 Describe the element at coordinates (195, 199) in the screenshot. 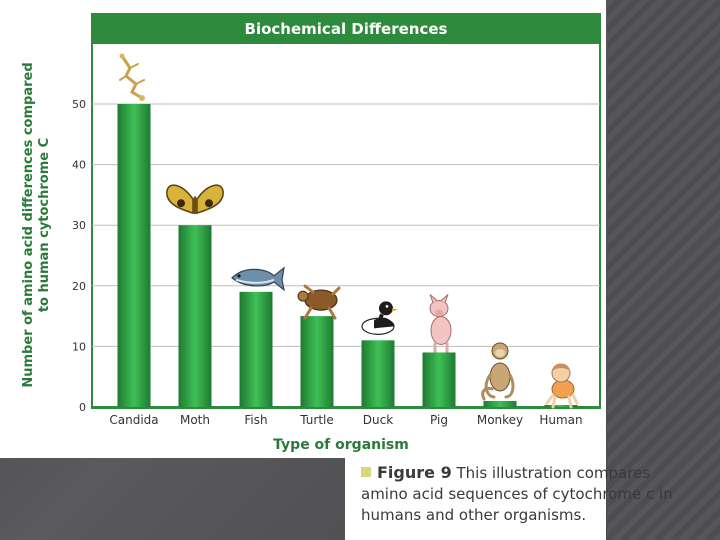

I see `moth-icon` at that location.